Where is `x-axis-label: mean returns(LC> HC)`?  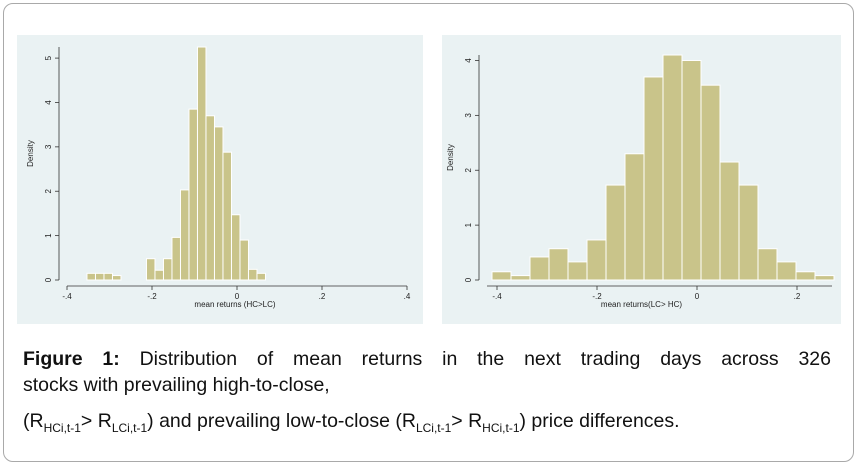 x-axis-label: mean returns(LC> HC) is located at coordinates (641, 304).